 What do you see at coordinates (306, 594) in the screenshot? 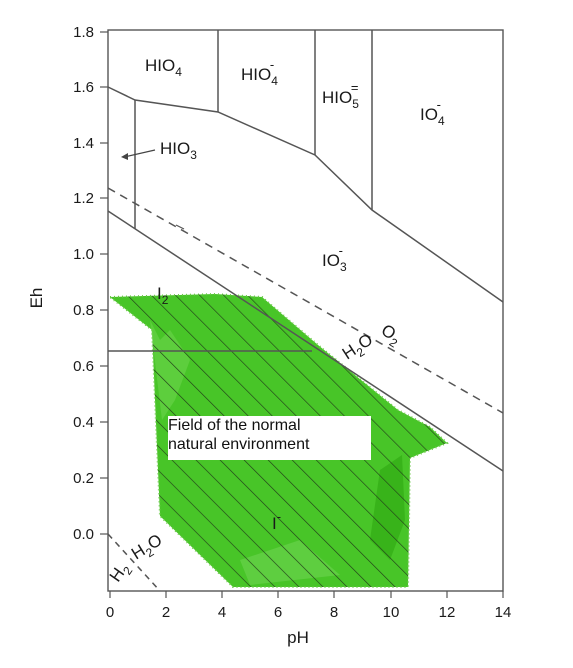
I see `x-axis` at bounding box center [306, 594].